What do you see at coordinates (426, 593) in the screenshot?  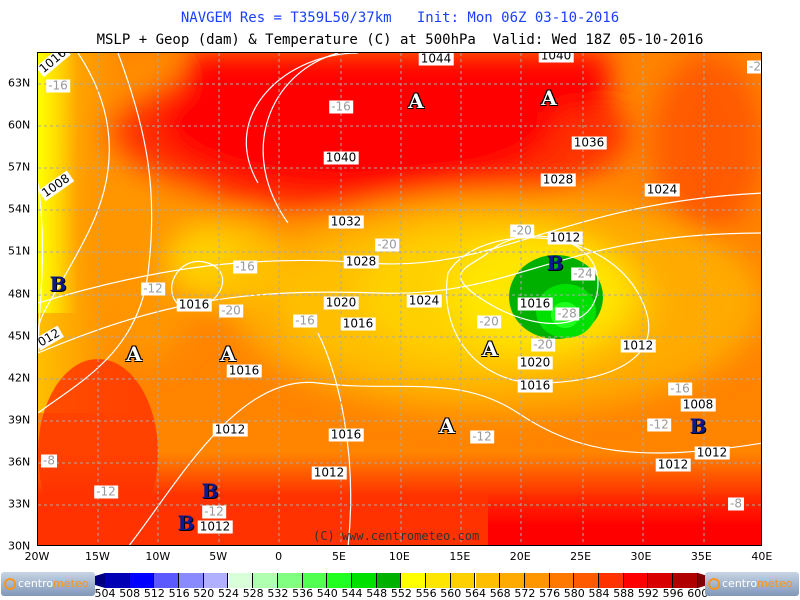 I see `colorbar-tick-label: 556` at bounding box center [426, 593].